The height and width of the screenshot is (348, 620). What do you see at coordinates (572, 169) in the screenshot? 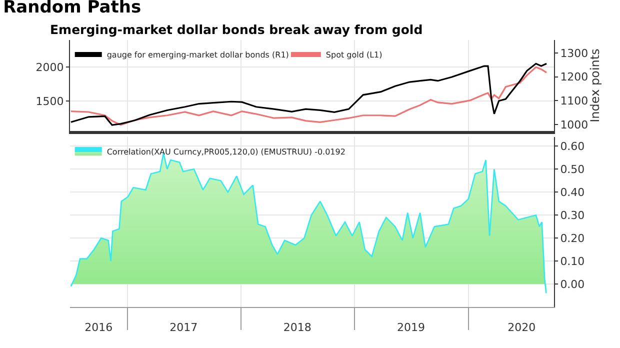
I see `y-tick-label: 0.50` at bounding box center [572, 169].